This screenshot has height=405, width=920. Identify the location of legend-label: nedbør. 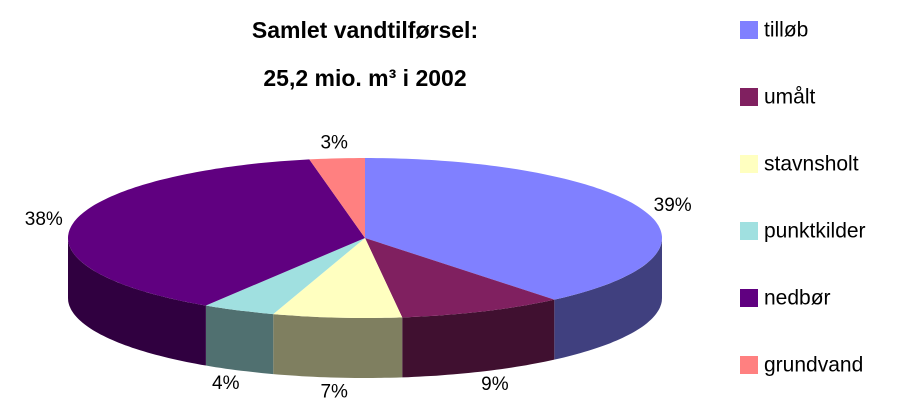
(797, 298).